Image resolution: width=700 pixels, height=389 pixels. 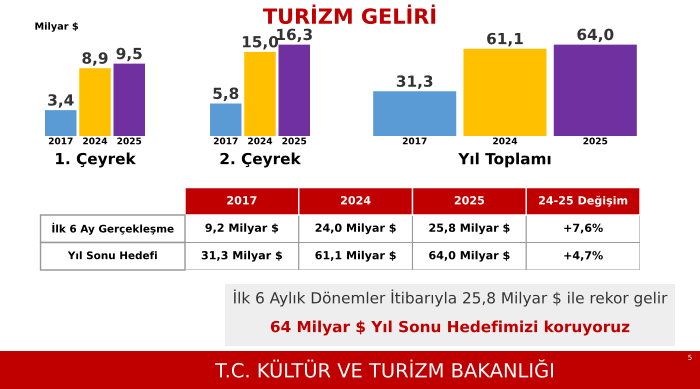 What do you see at coordinates (241, 228) in the screenshot?
I see `text: 9,2 Milyar $` at bounding box center [241, 228].